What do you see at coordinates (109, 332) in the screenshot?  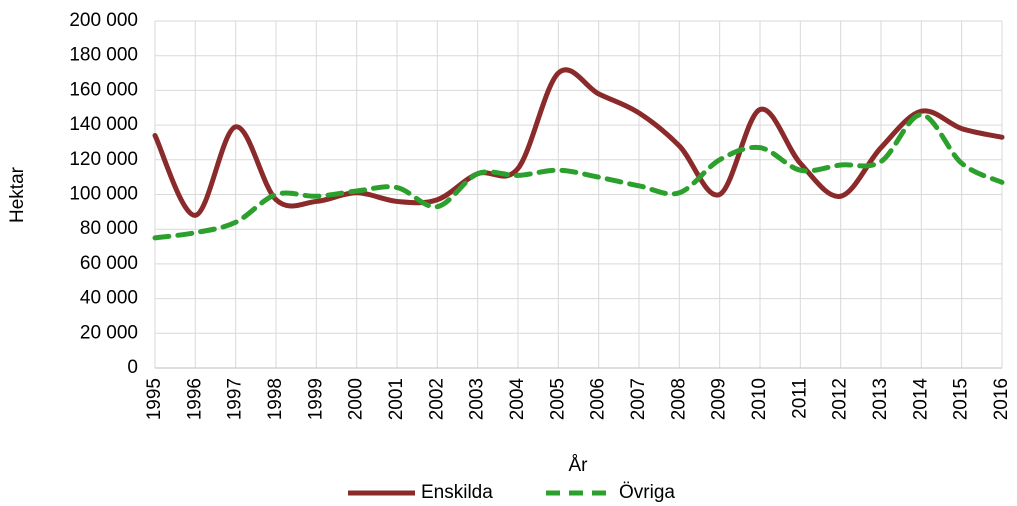 I see `y-tick-label: 20 000` at bounding box center [109, 332].